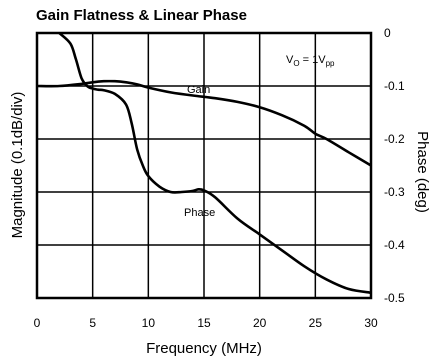 This screenshot has width=442, height=361. Describe the element at coordinates (17, 165) in the screenshot. I see `left-axis-label: Magnitude (0.1dB/div)` at that location.